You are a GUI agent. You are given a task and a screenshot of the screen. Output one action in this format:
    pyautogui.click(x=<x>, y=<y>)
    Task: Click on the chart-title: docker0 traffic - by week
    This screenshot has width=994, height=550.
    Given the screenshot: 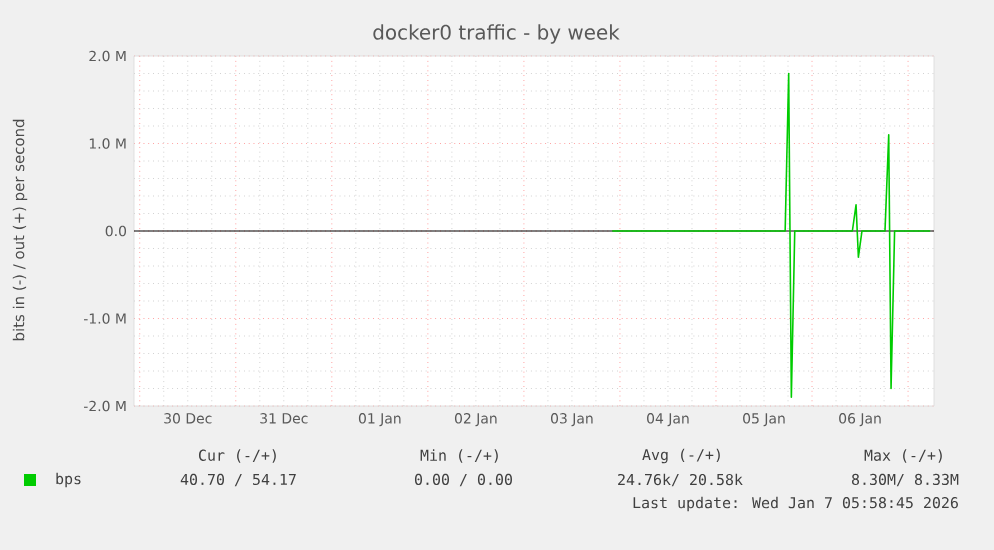 What is the action you would take?
    pyautogui.click(x=496, y=34)
    